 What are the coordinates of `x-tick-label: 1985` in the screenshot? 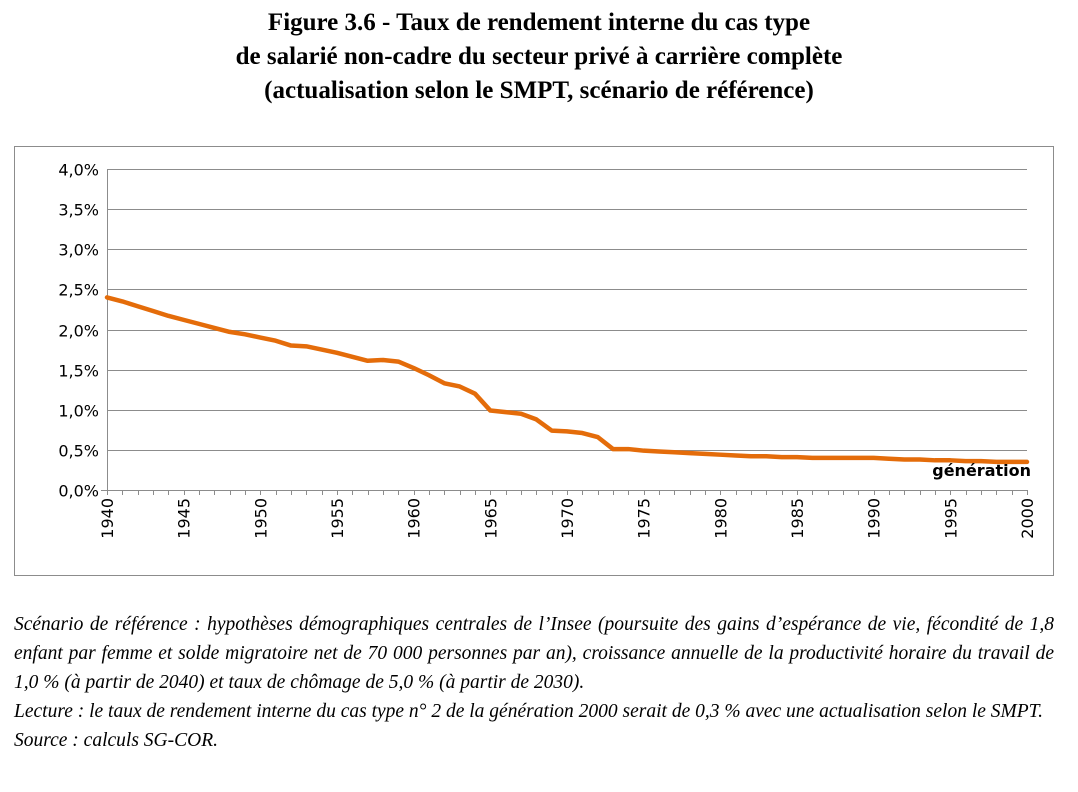 It's located at (797, 518).